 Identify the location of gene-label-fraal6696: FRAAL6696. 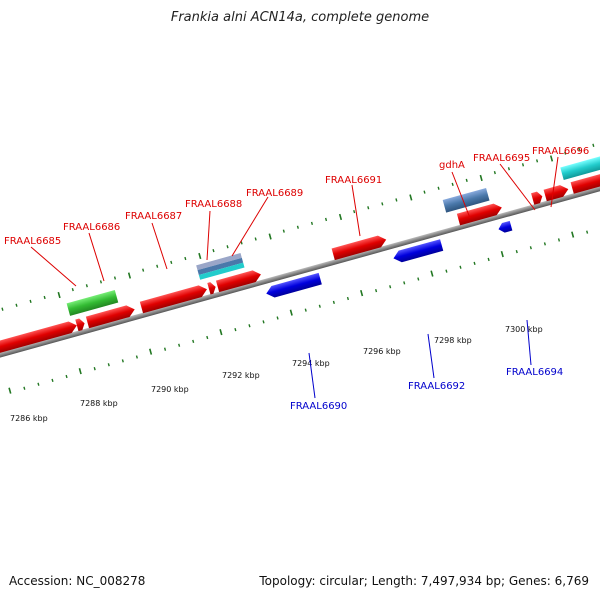
(560, 151).